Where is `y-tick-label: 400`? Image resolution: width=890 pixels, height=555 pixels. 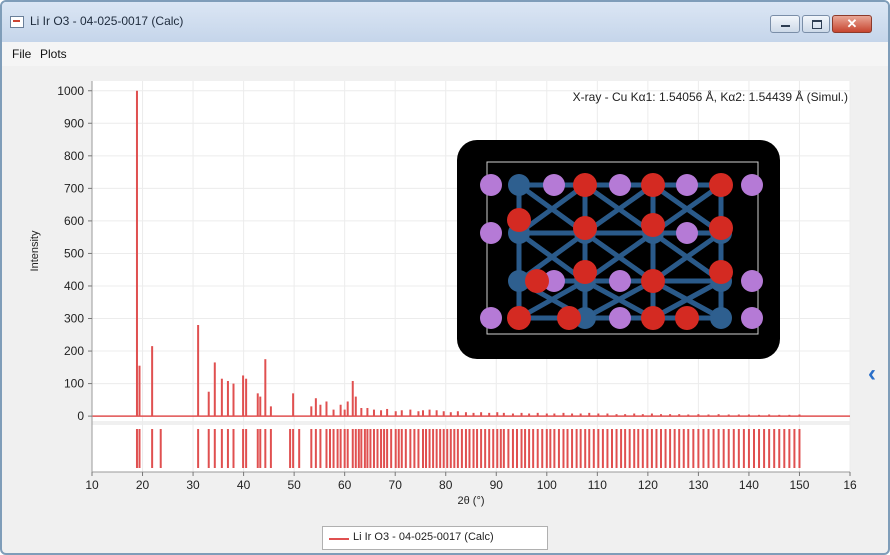 y-tick-label: 400 is located at coordinates (74, 286).